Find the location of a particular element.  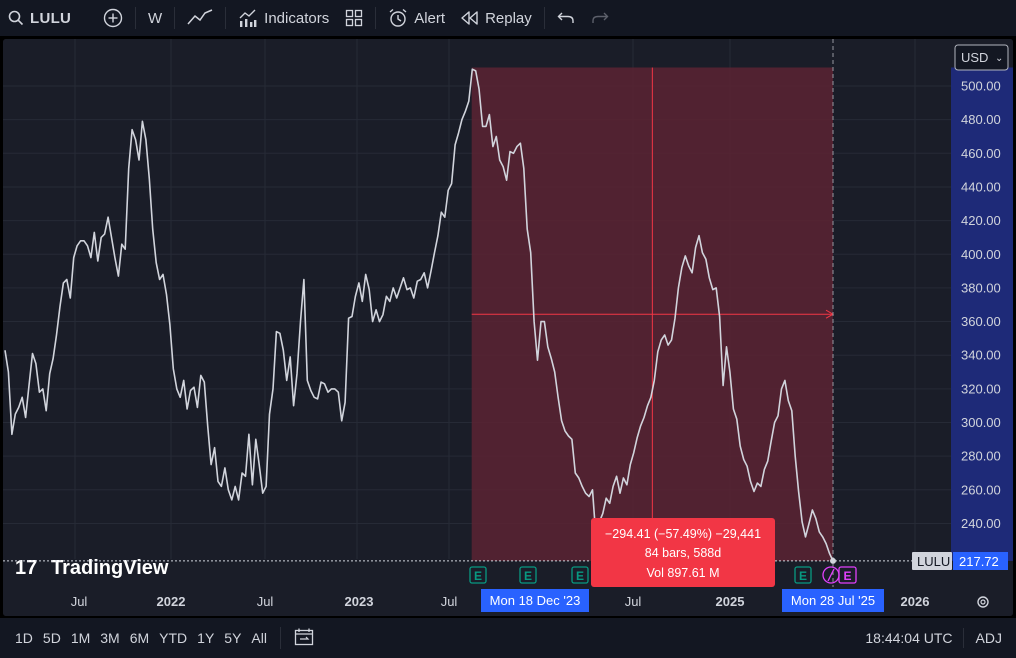

adjust-dividends-button: ADJ is located at coordinates (988, 638).